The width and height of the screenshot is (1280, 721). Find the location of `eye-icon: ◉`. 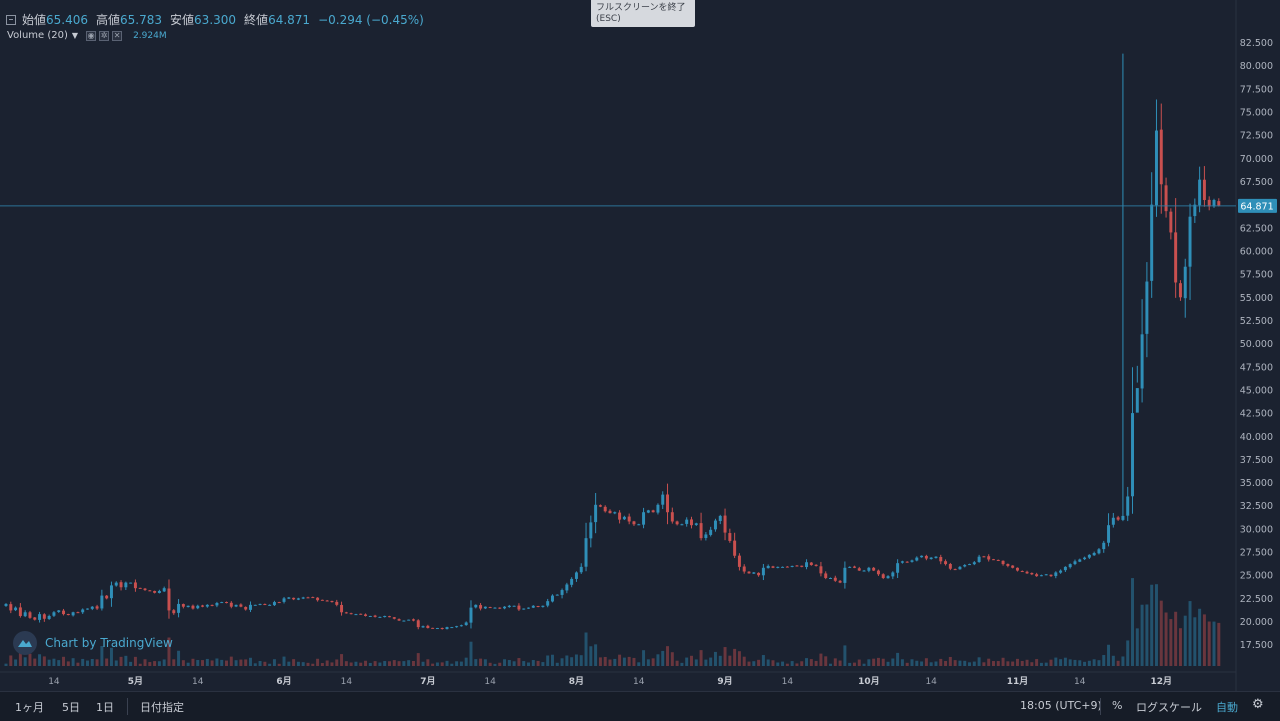

eye-icon: ◉ is located at coordinates (91, 35).